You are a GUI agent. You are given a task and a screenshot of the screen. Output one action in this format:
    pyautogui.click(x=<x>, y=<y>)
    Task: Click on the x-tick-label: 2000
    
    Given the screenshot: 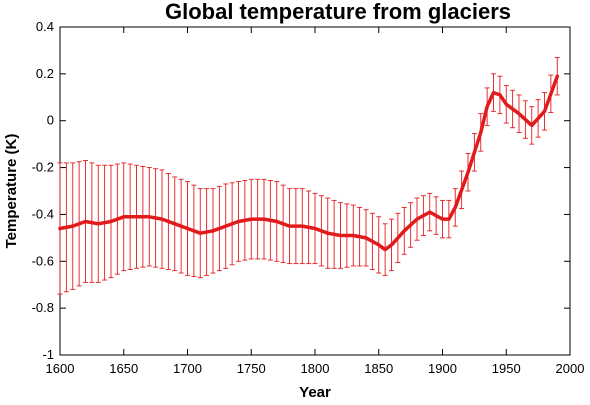 What is the action you would take?
    pyautogui.click(x=570, y=368)
    